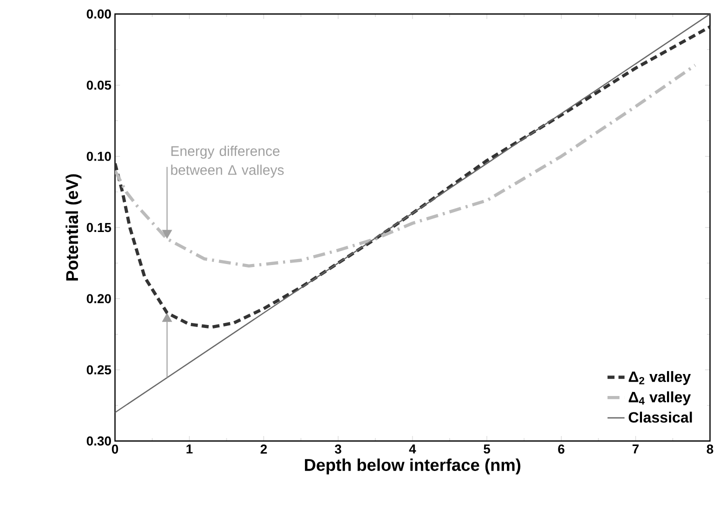  I want to click on y-tick-label: 0.05, so click(99, 85).